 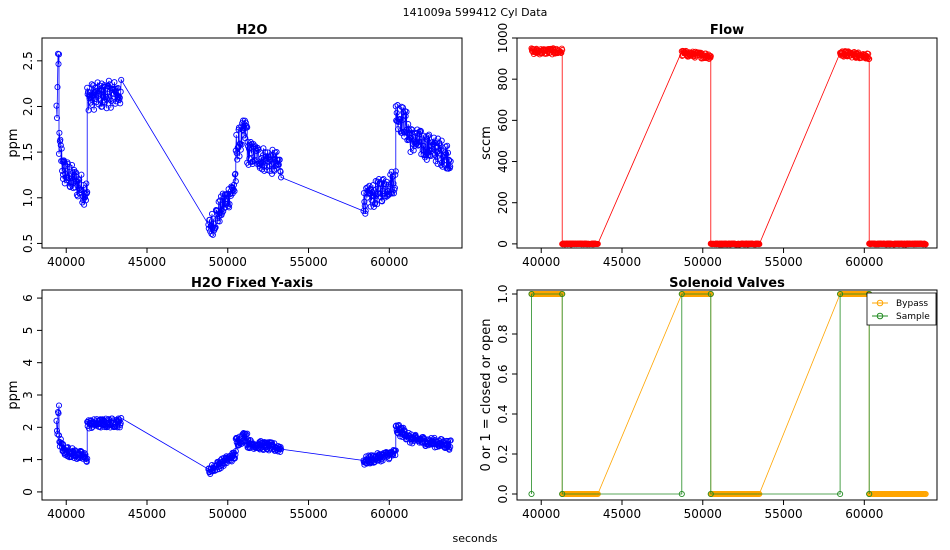 What do you see at coordinates (913, 317) in the screenshot?
I see `legend-sample-label: Sample` at bounding box center [913, 317].